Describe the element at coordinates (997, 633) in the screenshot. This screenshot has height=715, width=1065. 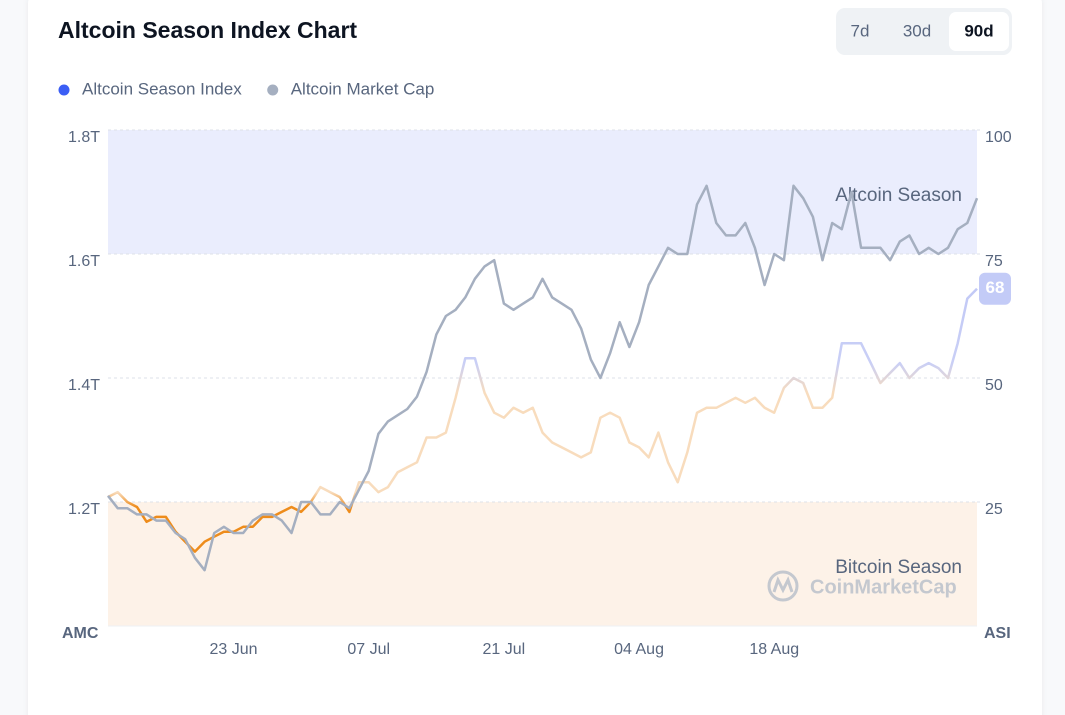
I see `y2-axis-label: ASI` at that location.